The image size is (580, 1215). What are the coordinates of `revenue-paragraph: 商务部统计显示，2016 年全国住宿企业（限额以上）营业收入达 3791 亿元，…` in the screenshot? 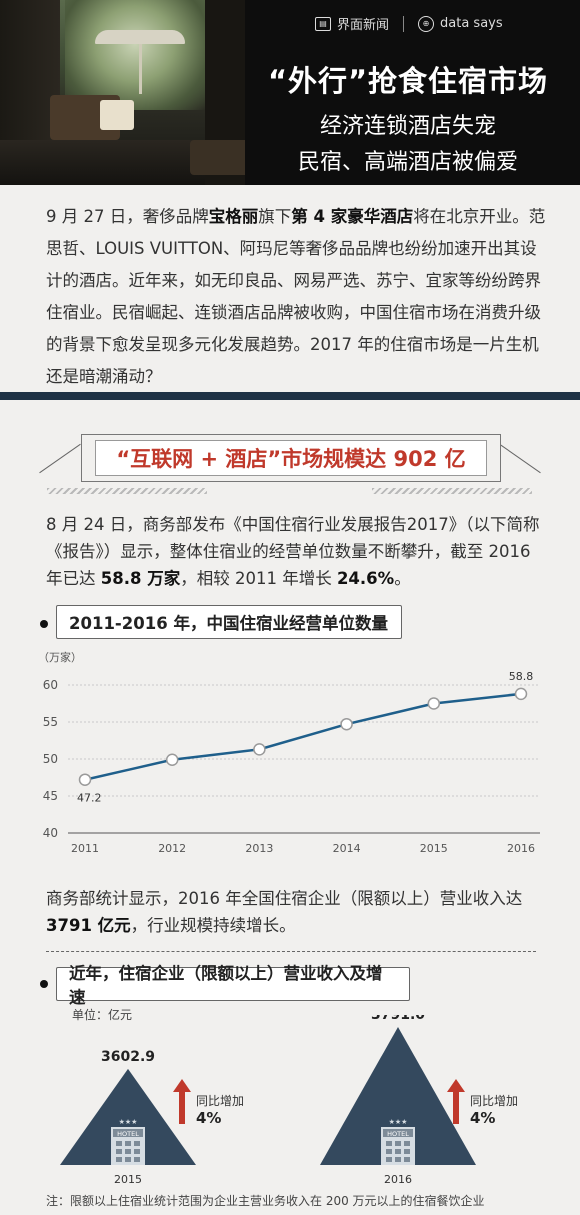 It's located at (284, 912).